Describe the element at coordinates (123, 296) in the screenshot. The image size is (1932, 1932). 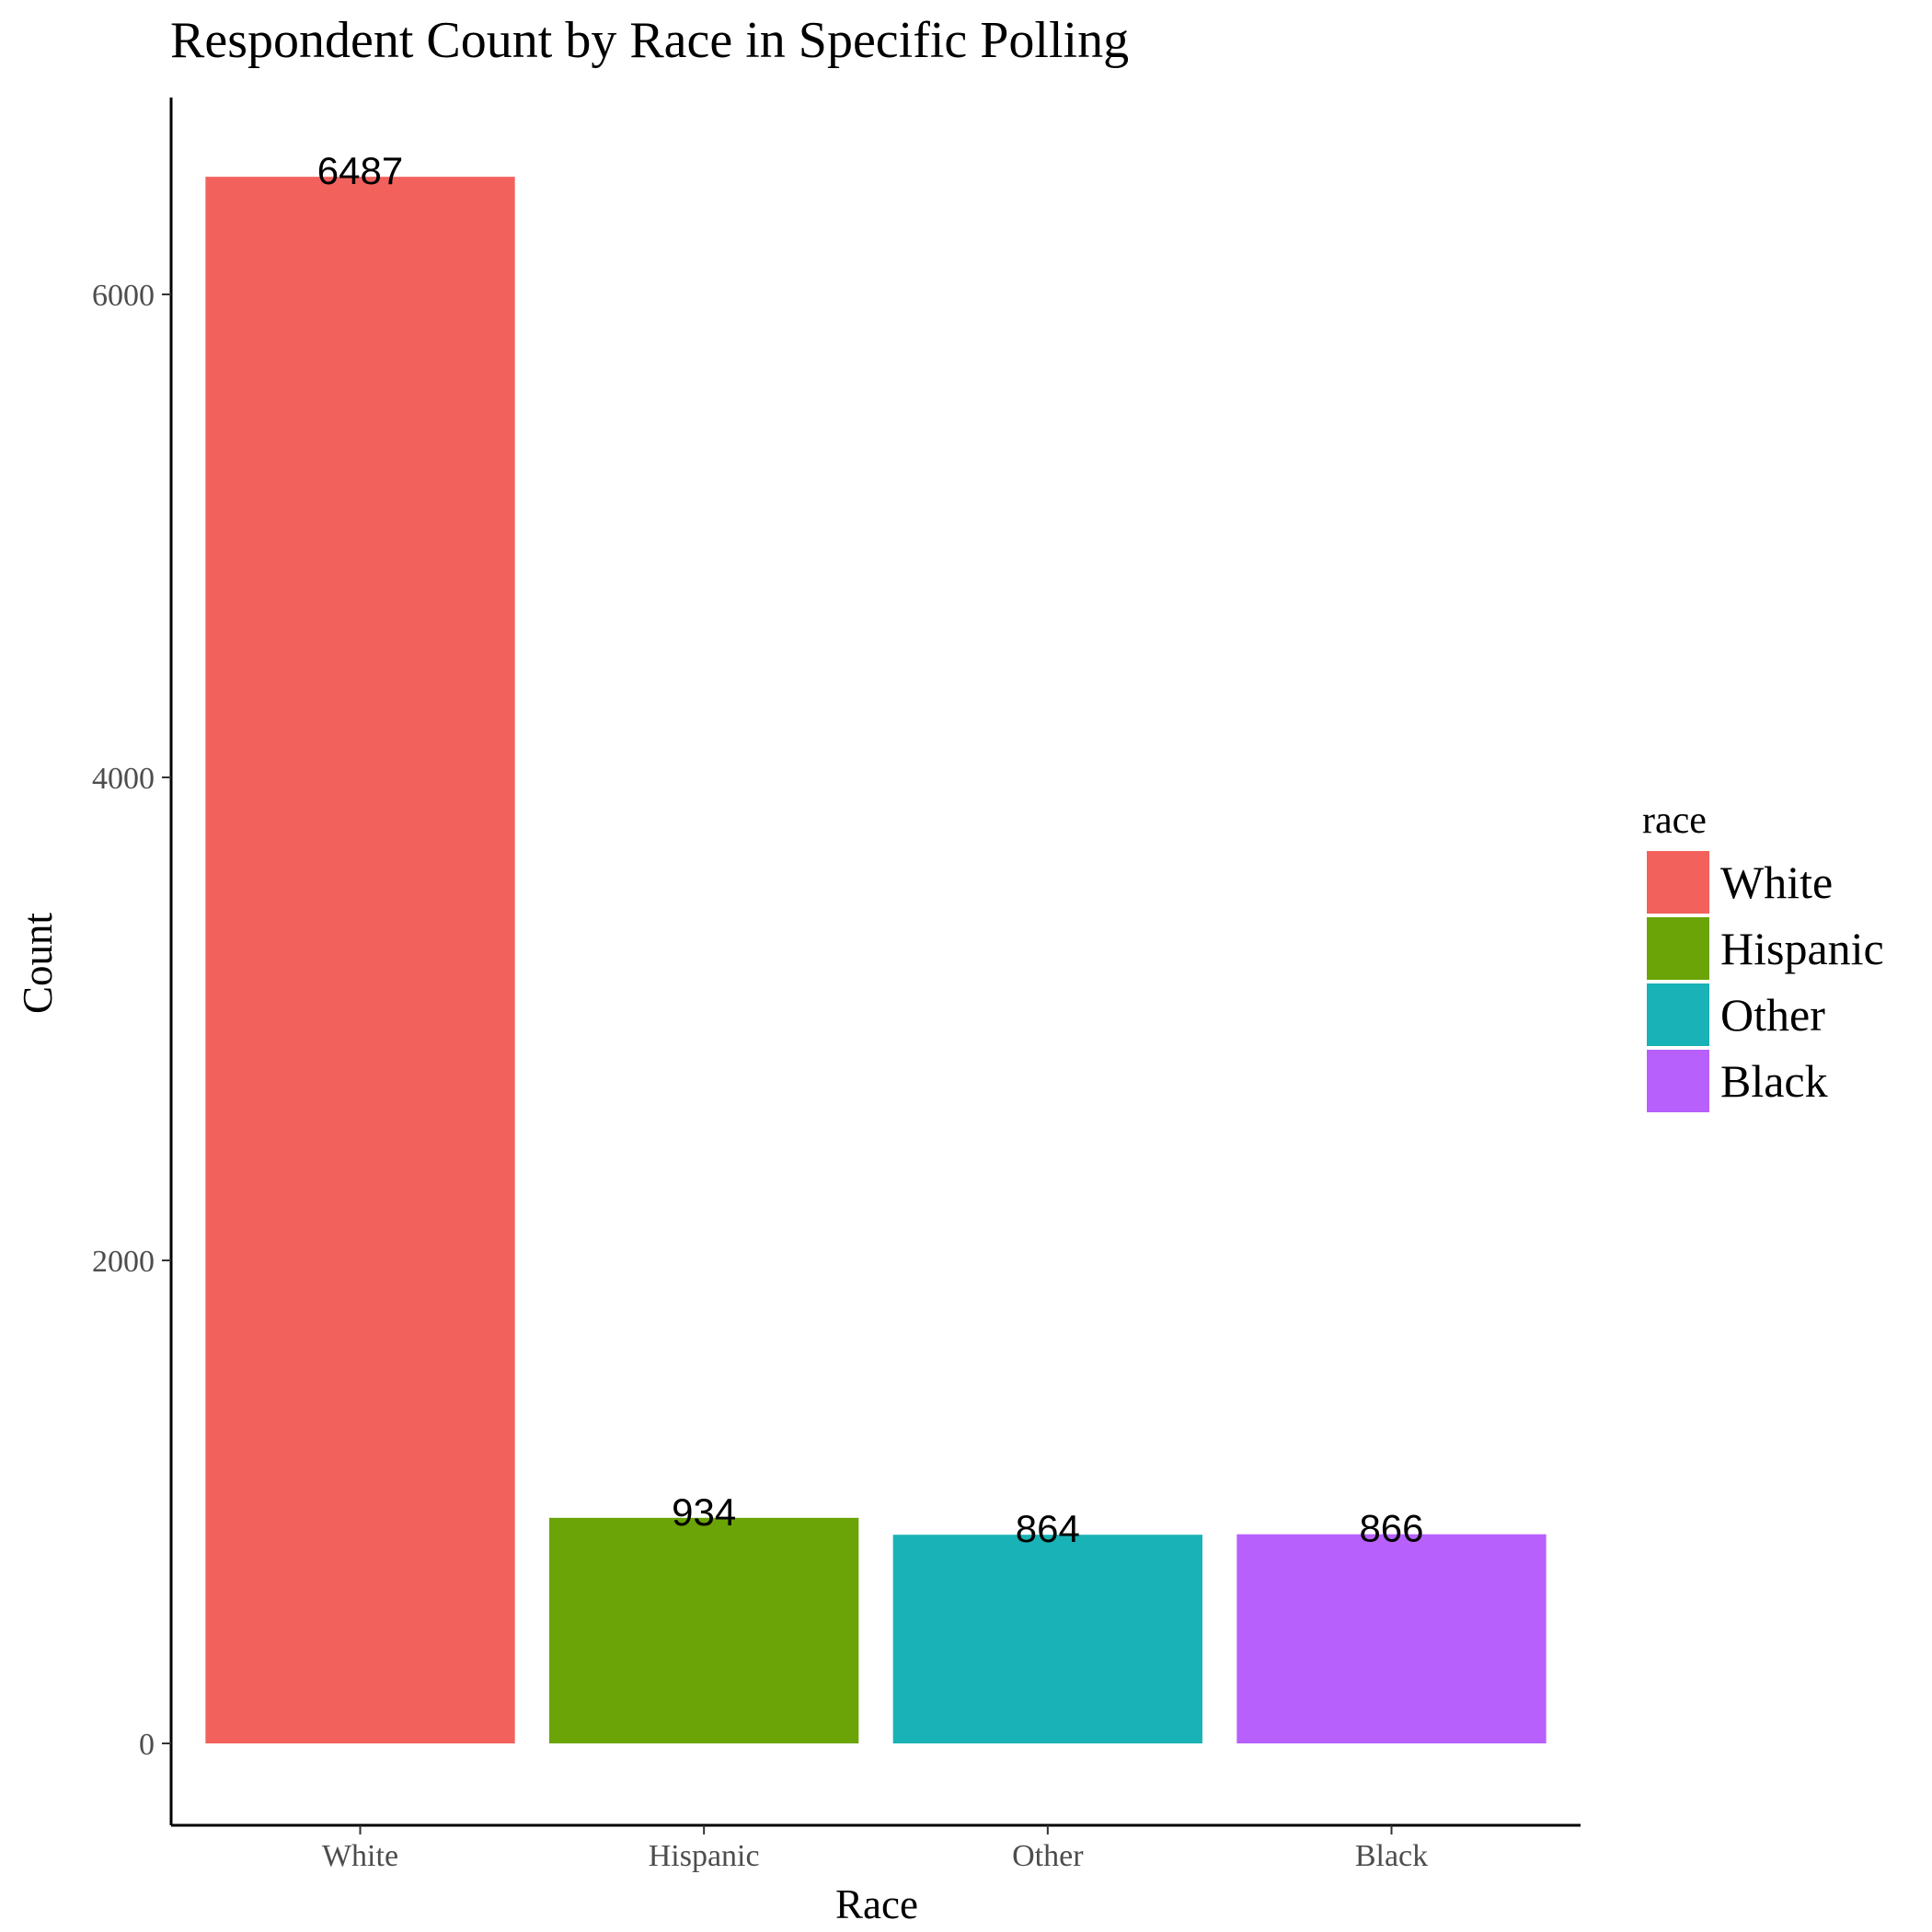
I see `y-tick-label: 6000` at that location.